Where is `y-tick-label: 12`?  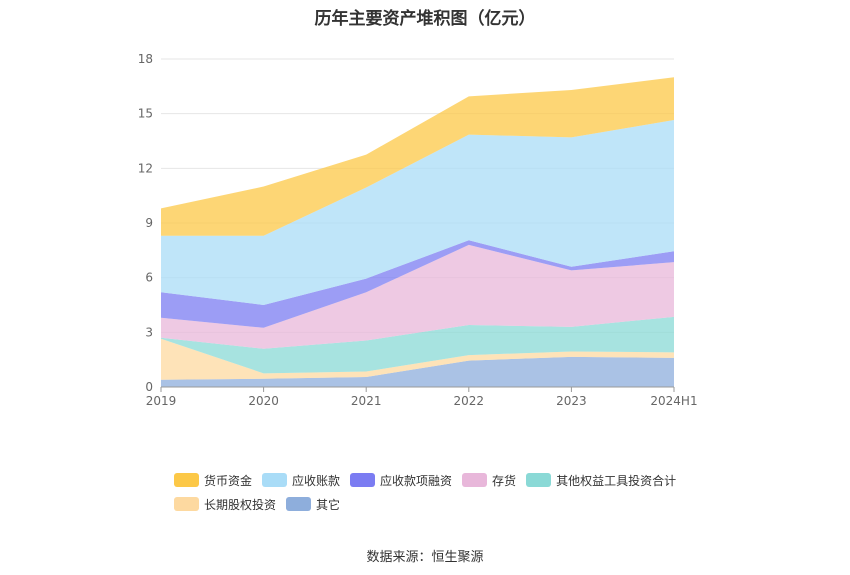 y-tick-label: 12 is located at coordinates (145, 168).